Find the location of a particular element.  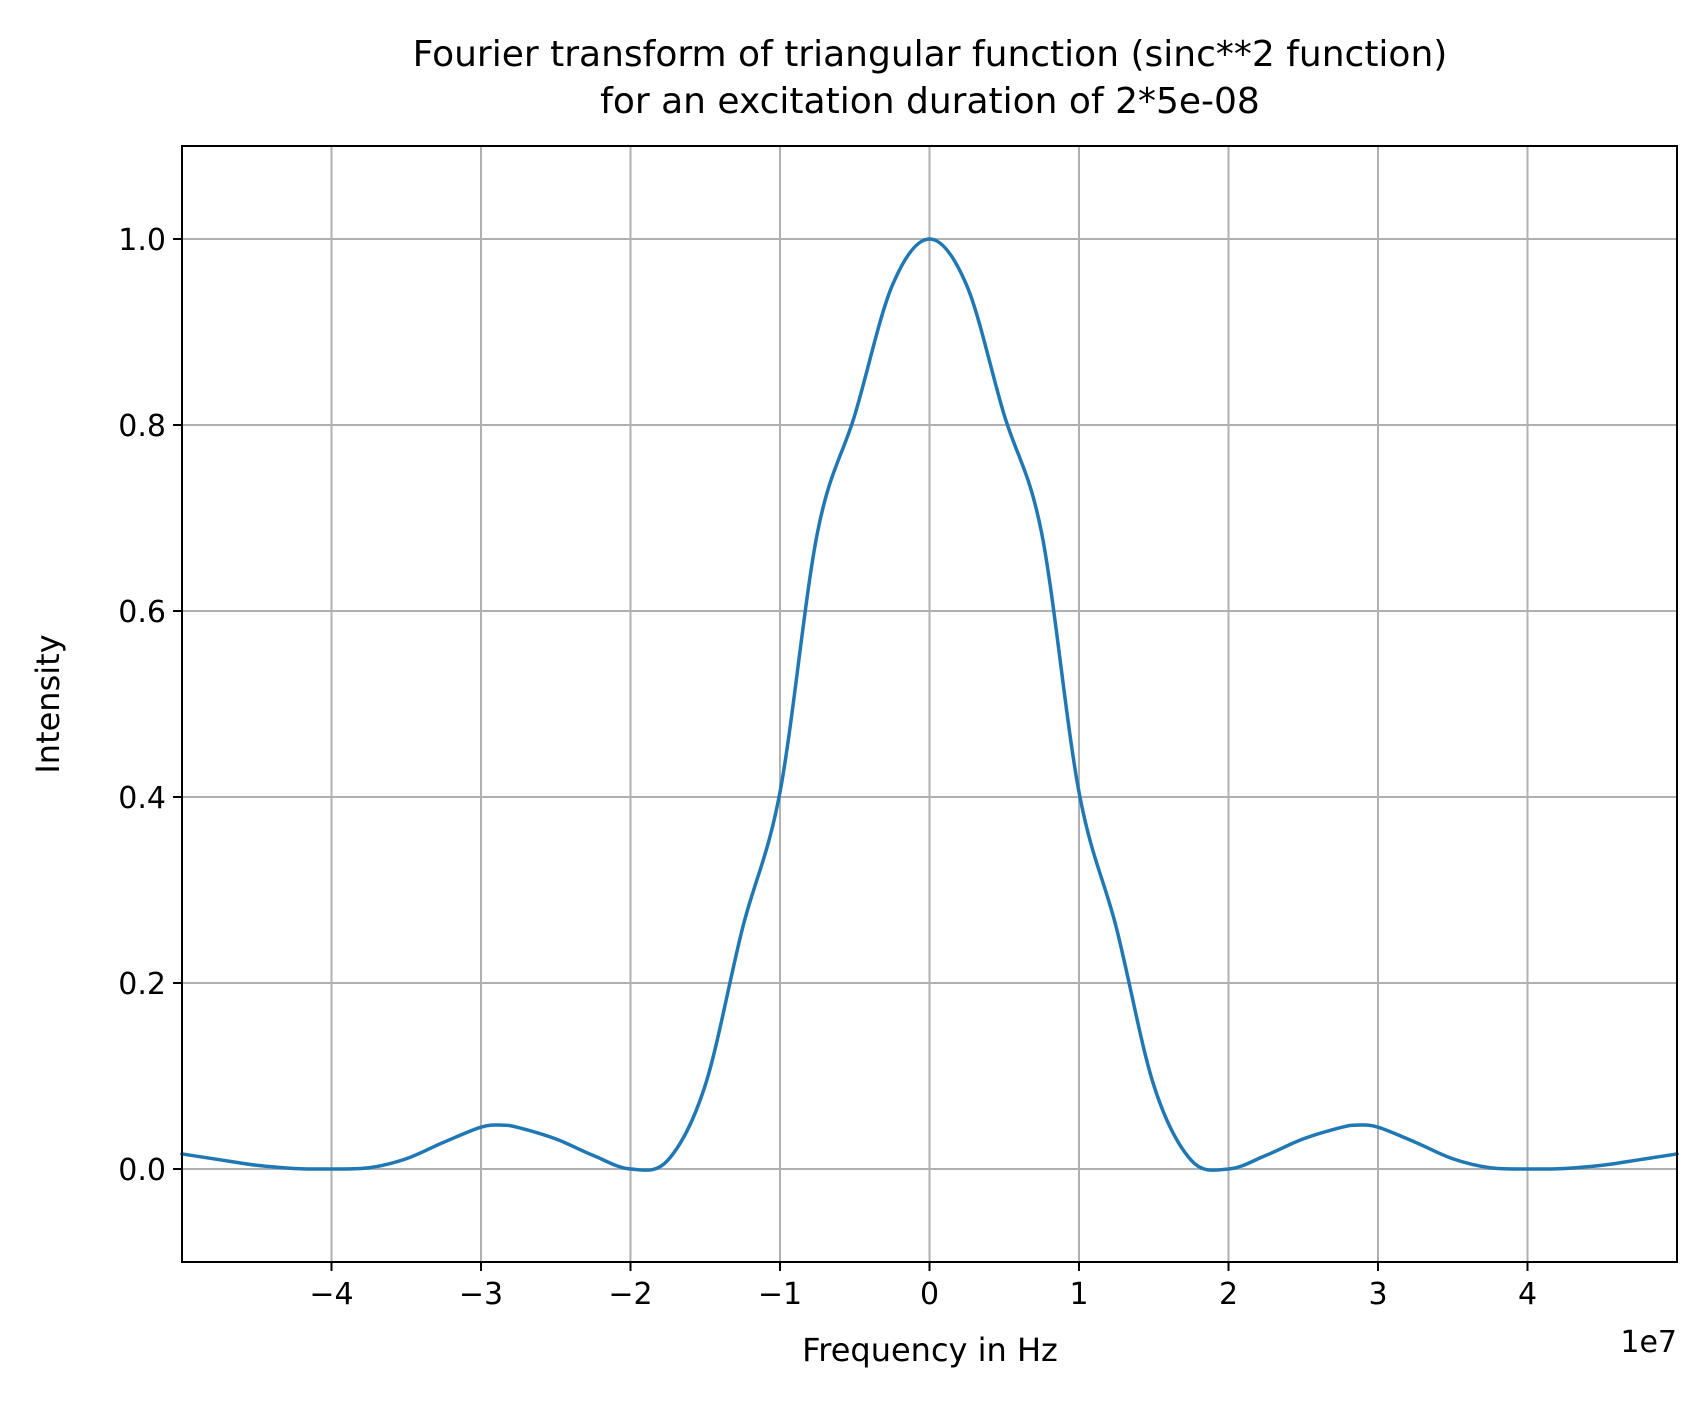

y-axis-label: Intensity is located at coordinates (48, 703).